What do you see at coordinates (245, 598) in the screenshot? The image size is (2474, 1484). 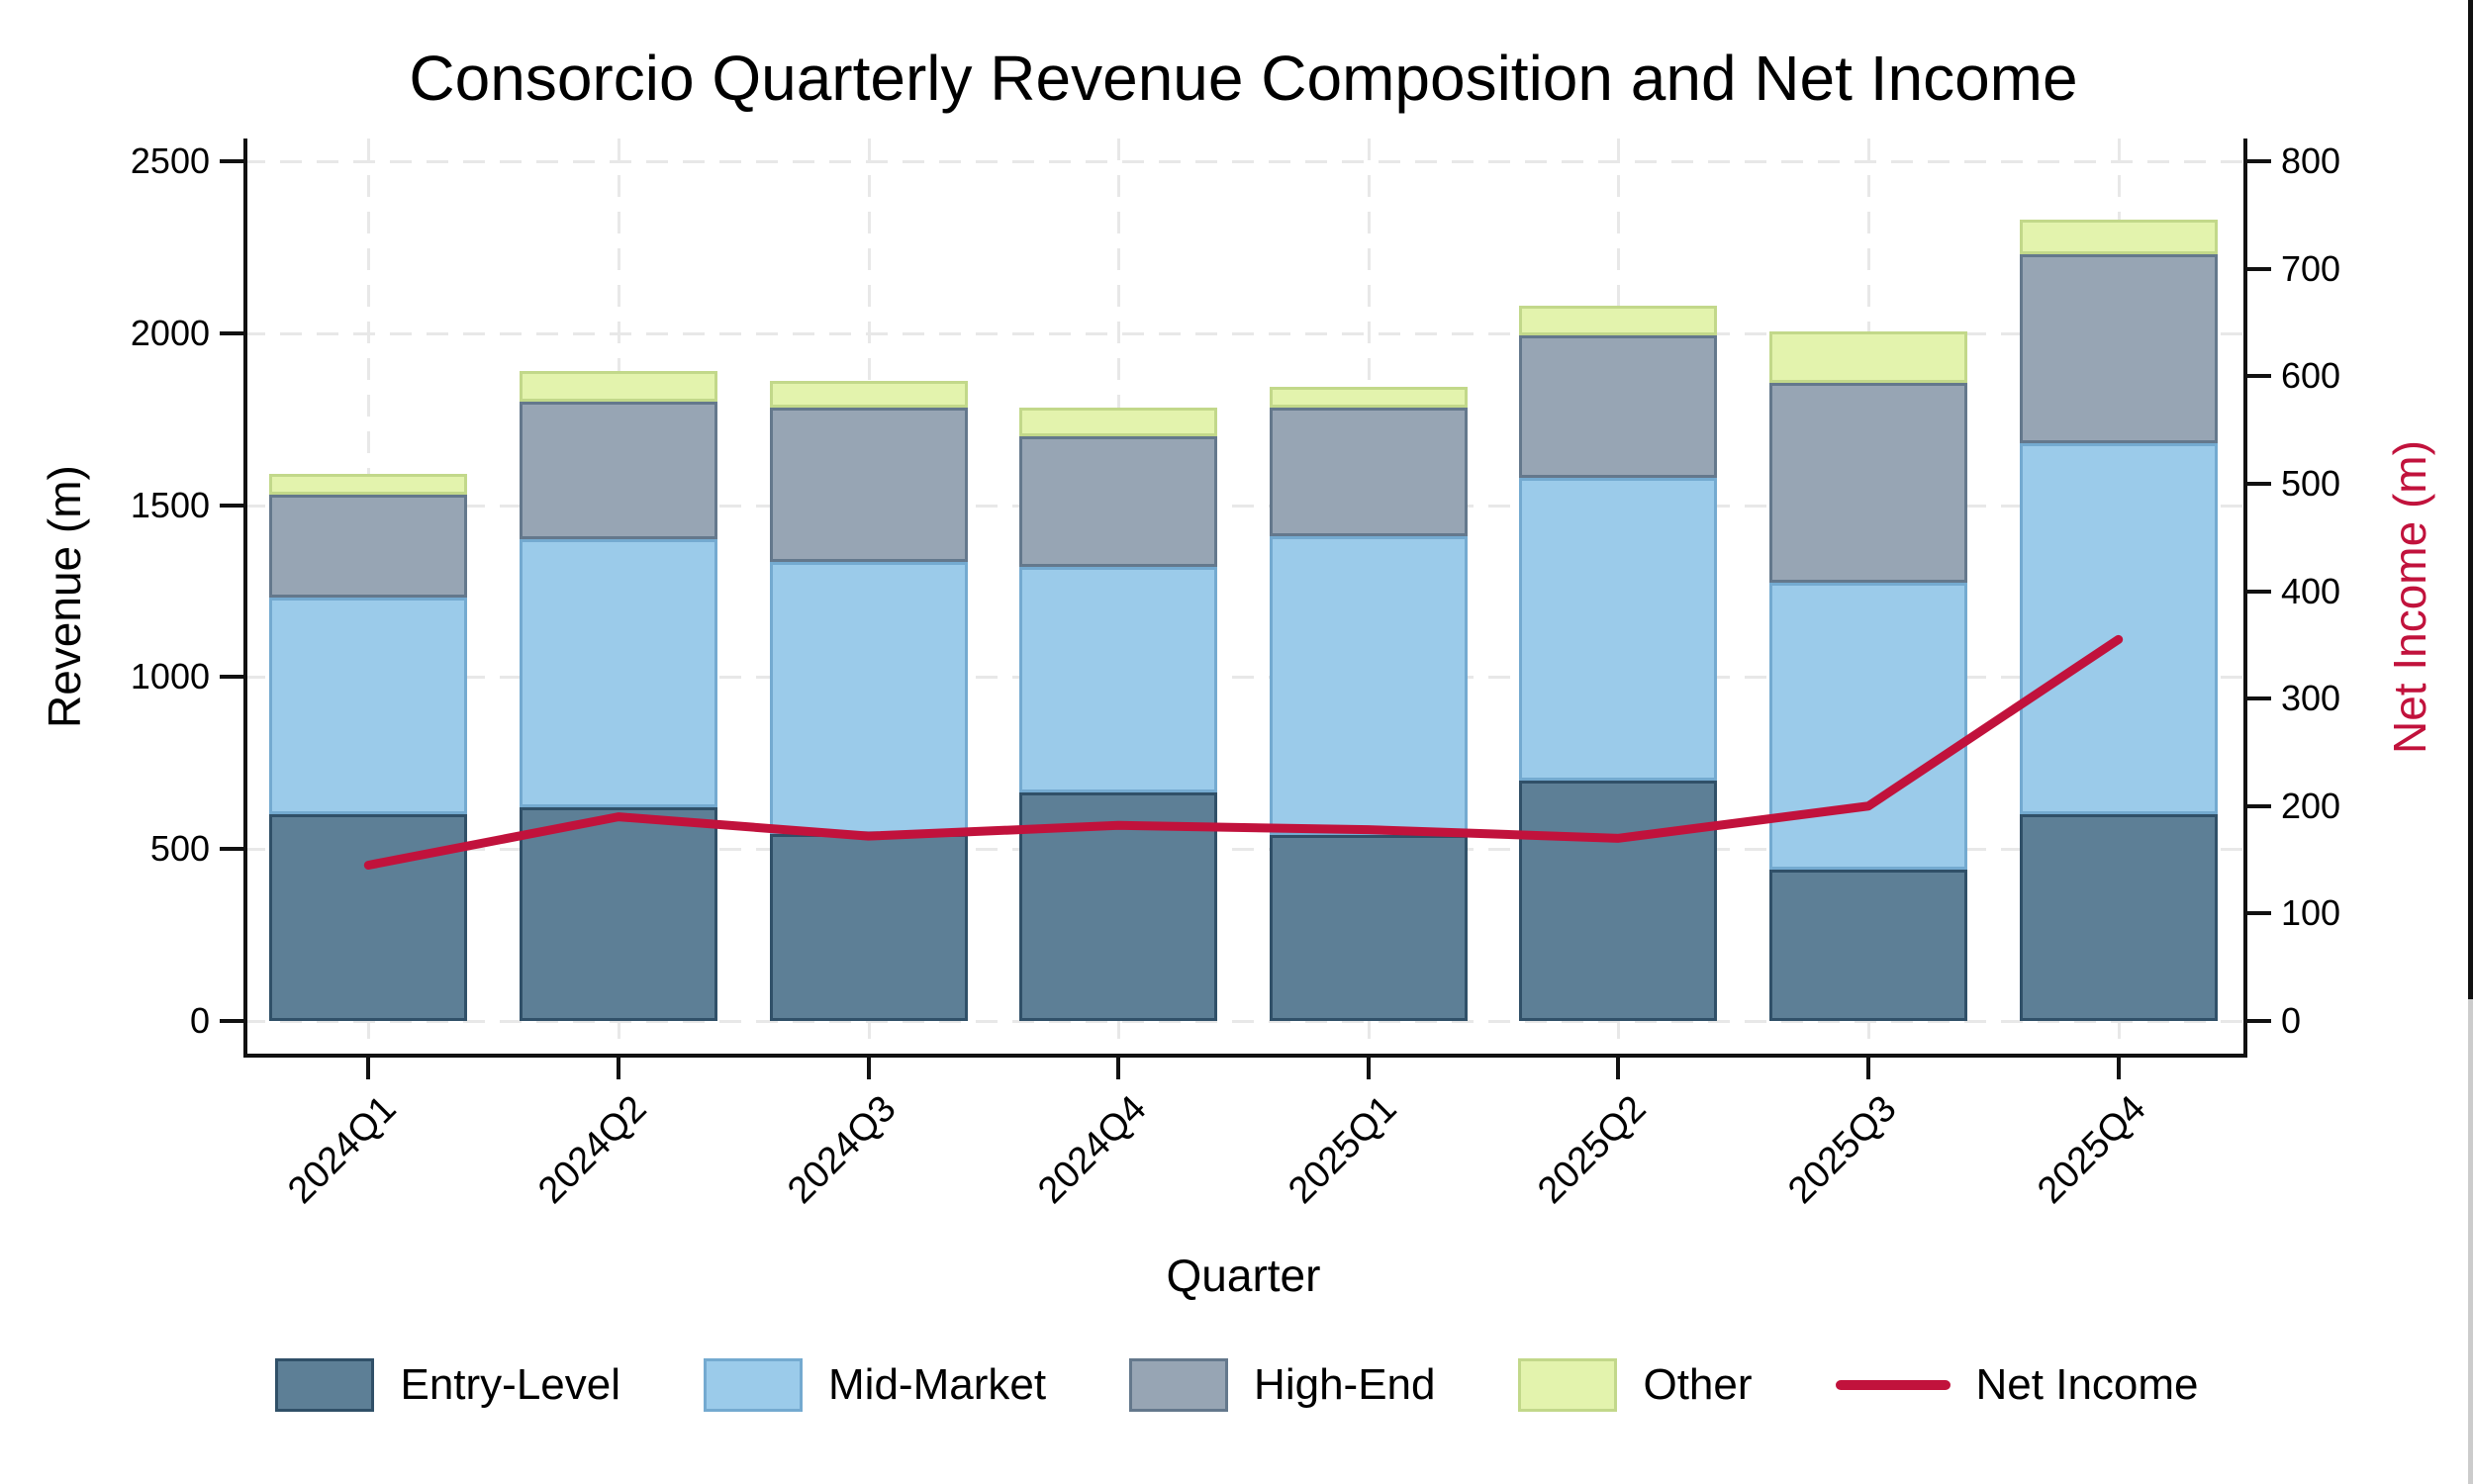 I see `left-axis-spine` at bounding box center [245, 598].